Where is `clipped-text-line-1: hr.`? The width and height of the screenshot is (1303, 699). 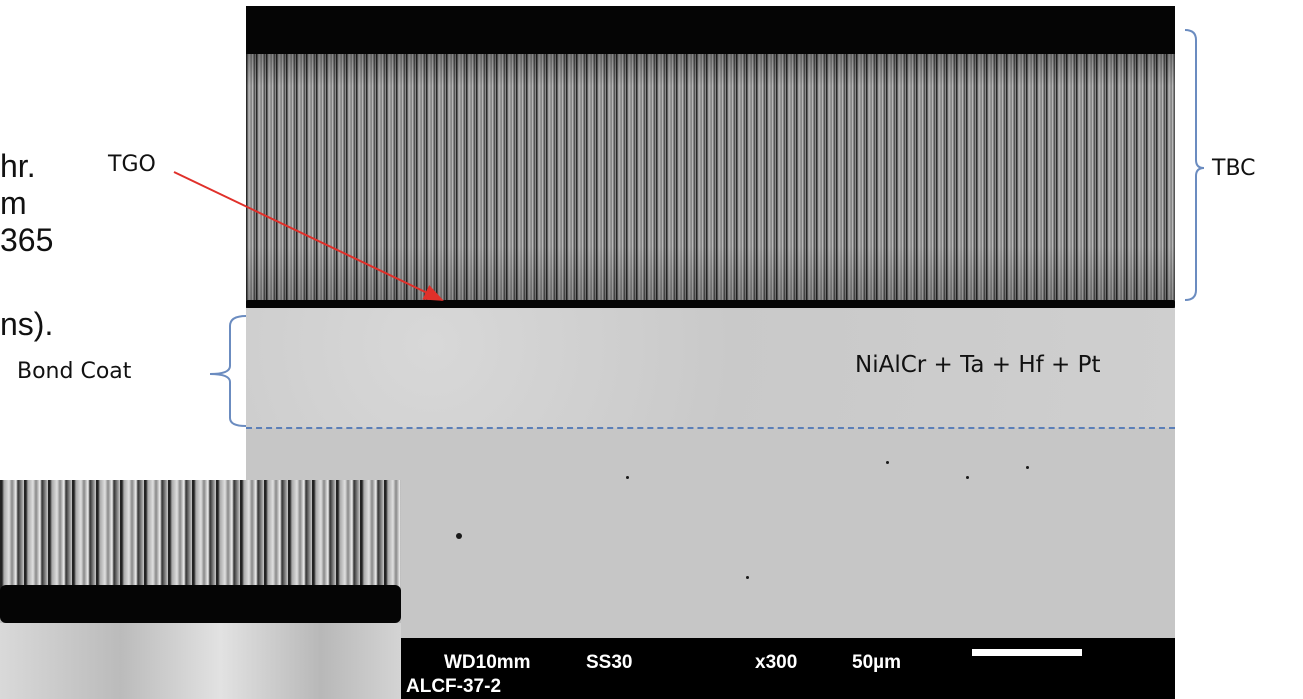
clipped-text-line-1: hr. is located at coordinates (18, 166).